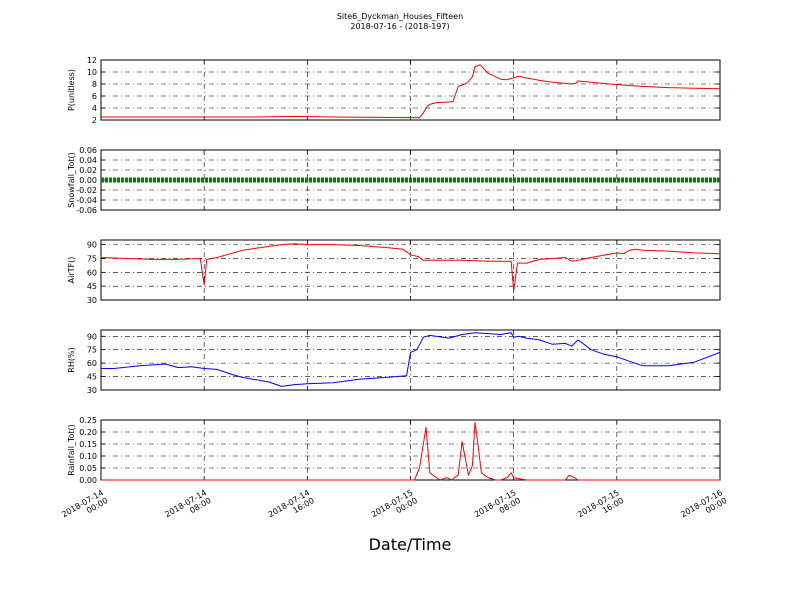 The width and height of the screenshot is (800, 600). I want to click on y-tick-label: 6, so click(94, 96).